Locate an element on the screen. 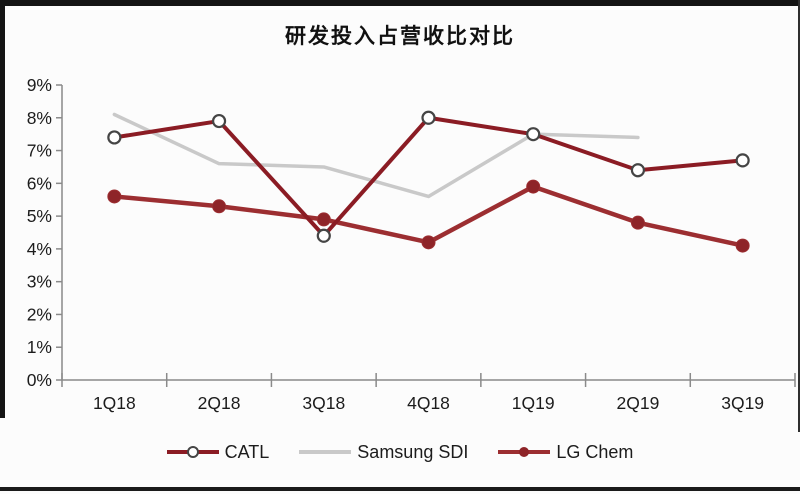 The height and width of the screenshot is (494, 800). panel-border-left is located at coordinates (2, 209).